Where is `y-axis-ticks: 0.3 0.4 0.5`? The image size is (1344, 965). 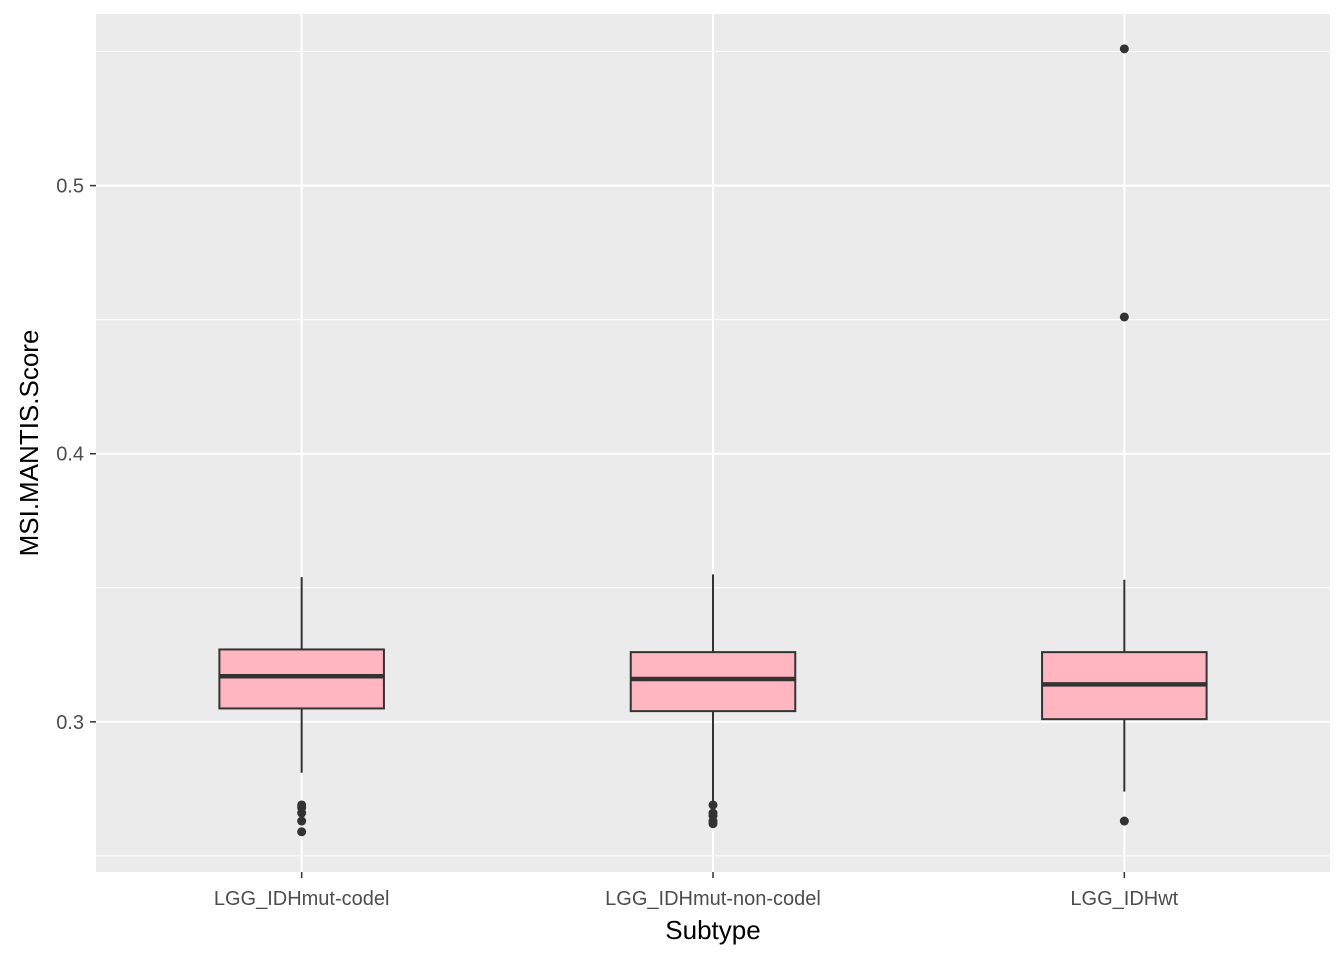 y-axis-ticks: 0.3 0.4 0.5 is located at coordinates (76, 455).